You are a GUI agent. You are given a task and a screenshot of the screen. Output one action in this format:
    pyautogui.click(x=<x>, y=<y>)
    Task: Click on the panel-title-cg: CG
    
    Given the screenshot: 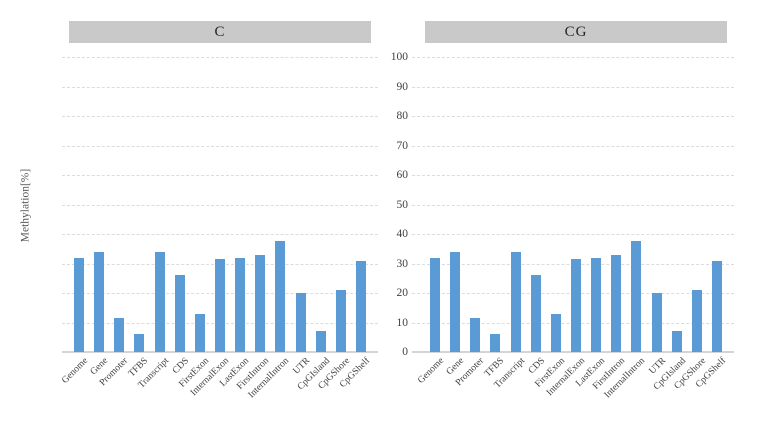 What is the action you would take?
    pyautogui.click(x=576, y=32)
    